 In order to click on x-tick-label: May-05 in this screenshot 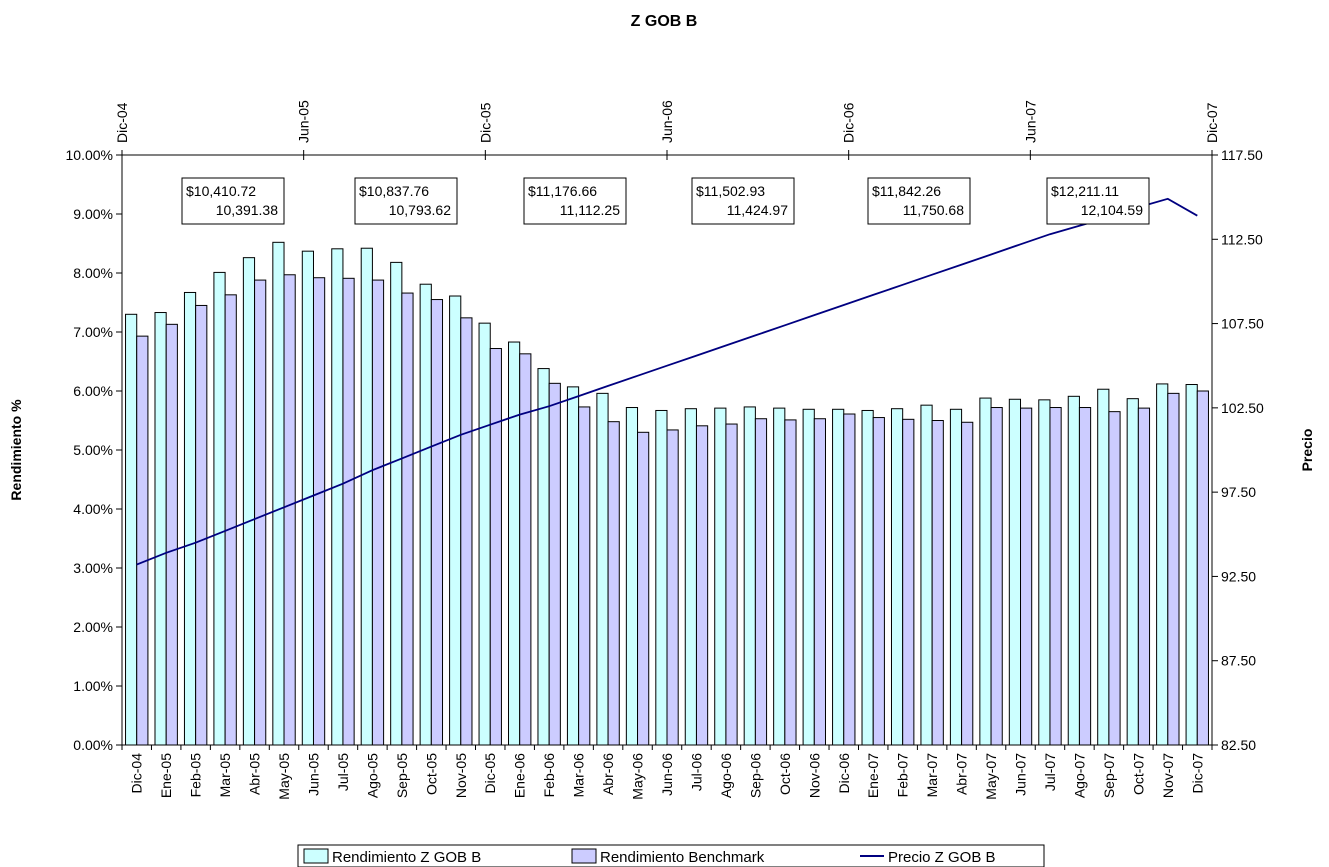, I will do `click(284, 776)`.